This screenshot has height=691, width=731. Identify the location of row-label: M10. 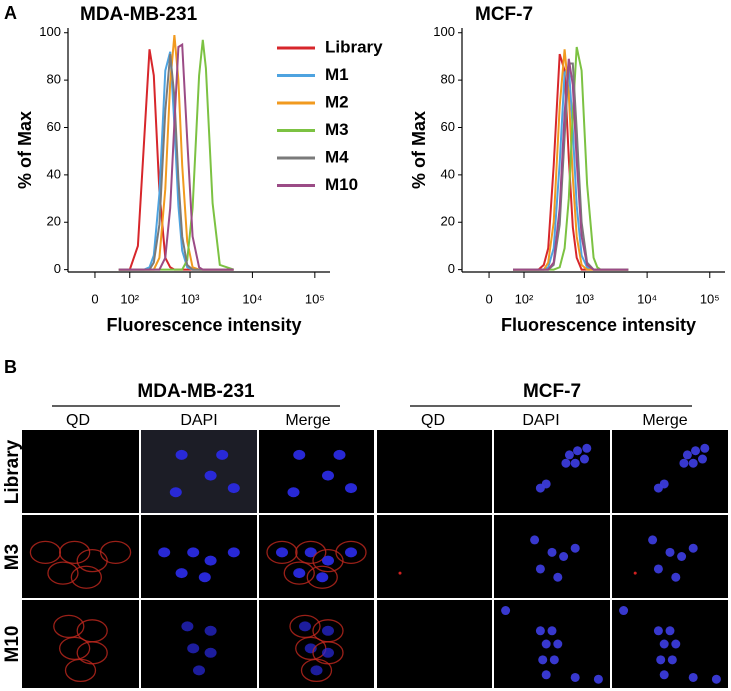
(12, 644).